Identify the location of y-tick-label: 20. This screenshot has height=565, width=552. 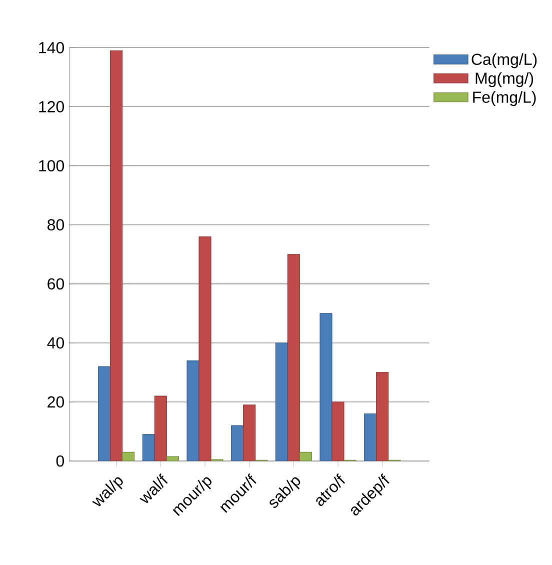
(56, 402).